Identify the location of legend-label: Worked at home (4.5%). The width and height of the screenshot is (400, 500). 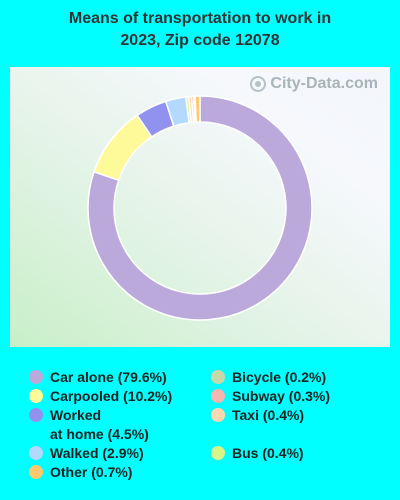
(99, 425).